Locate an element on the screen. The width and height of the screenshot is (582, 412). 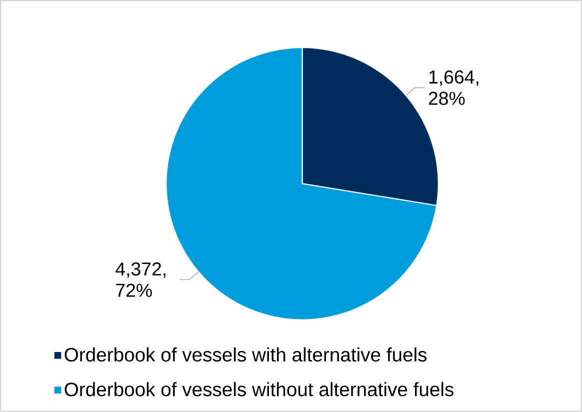
data-label: 1,664, 28% is located at coordinates (453, 88).